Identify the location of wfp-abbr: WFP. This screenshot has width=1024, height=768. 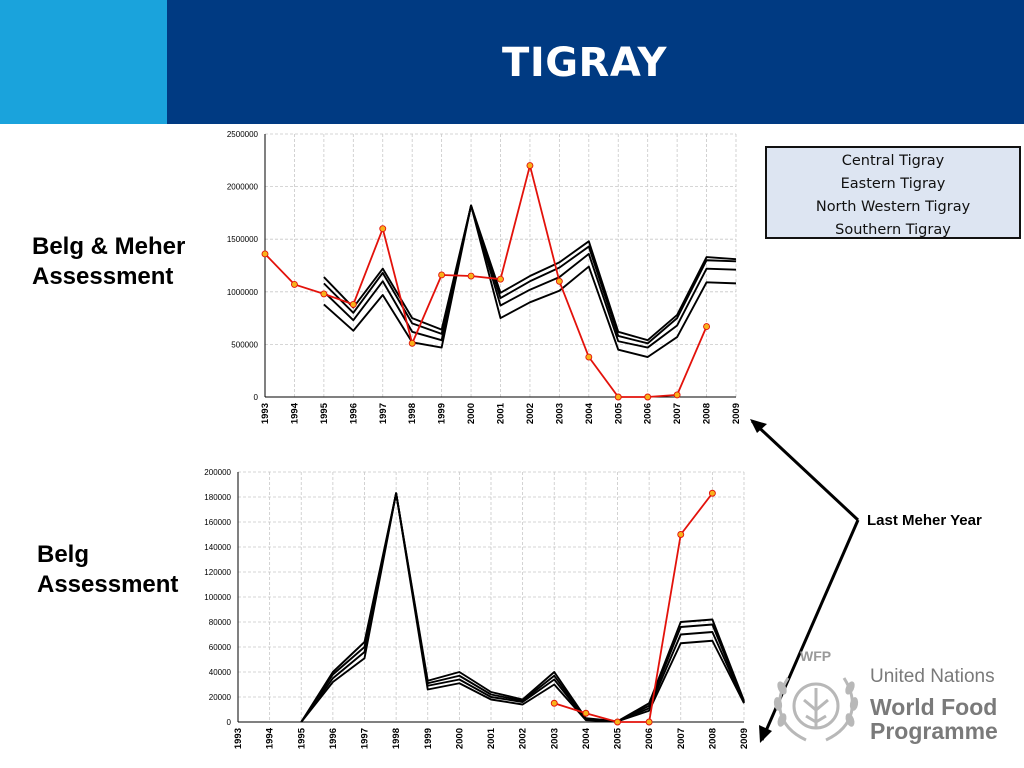
(816, 656).